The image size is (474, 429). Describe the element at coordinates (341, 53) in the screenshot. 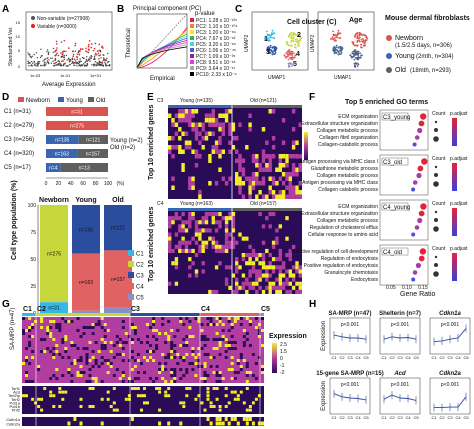

I see `umap-age-point` at that location.